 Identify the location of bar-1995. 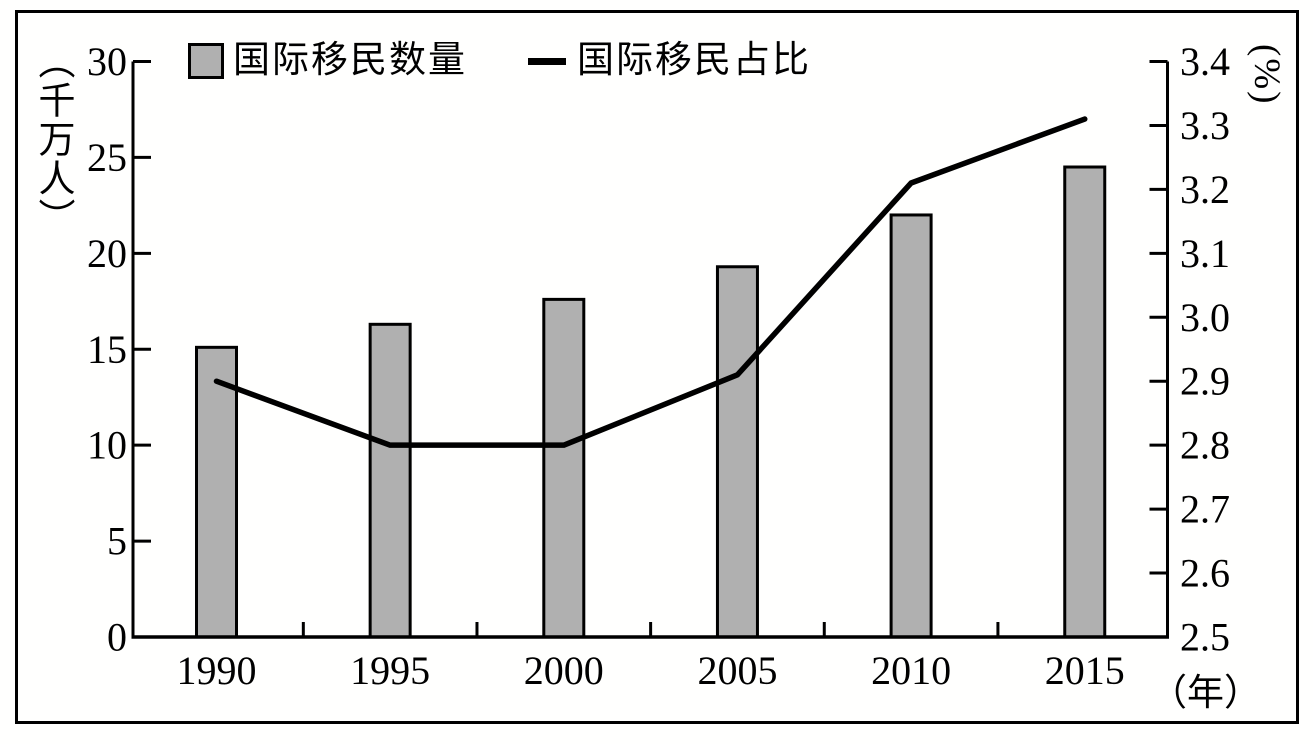
(390, 480).